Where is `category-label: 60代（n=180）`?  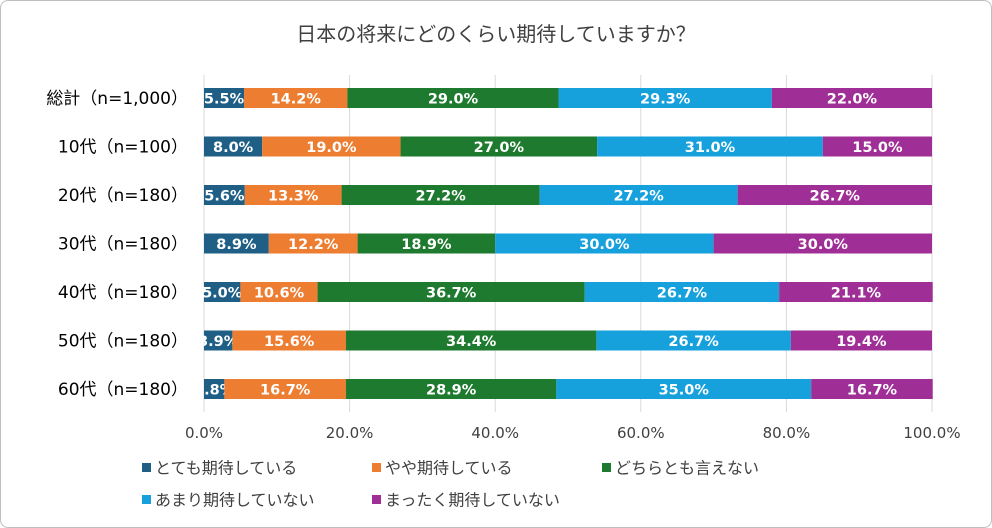
category-label: 60代（n=180） is located at coordinates (123, 390).